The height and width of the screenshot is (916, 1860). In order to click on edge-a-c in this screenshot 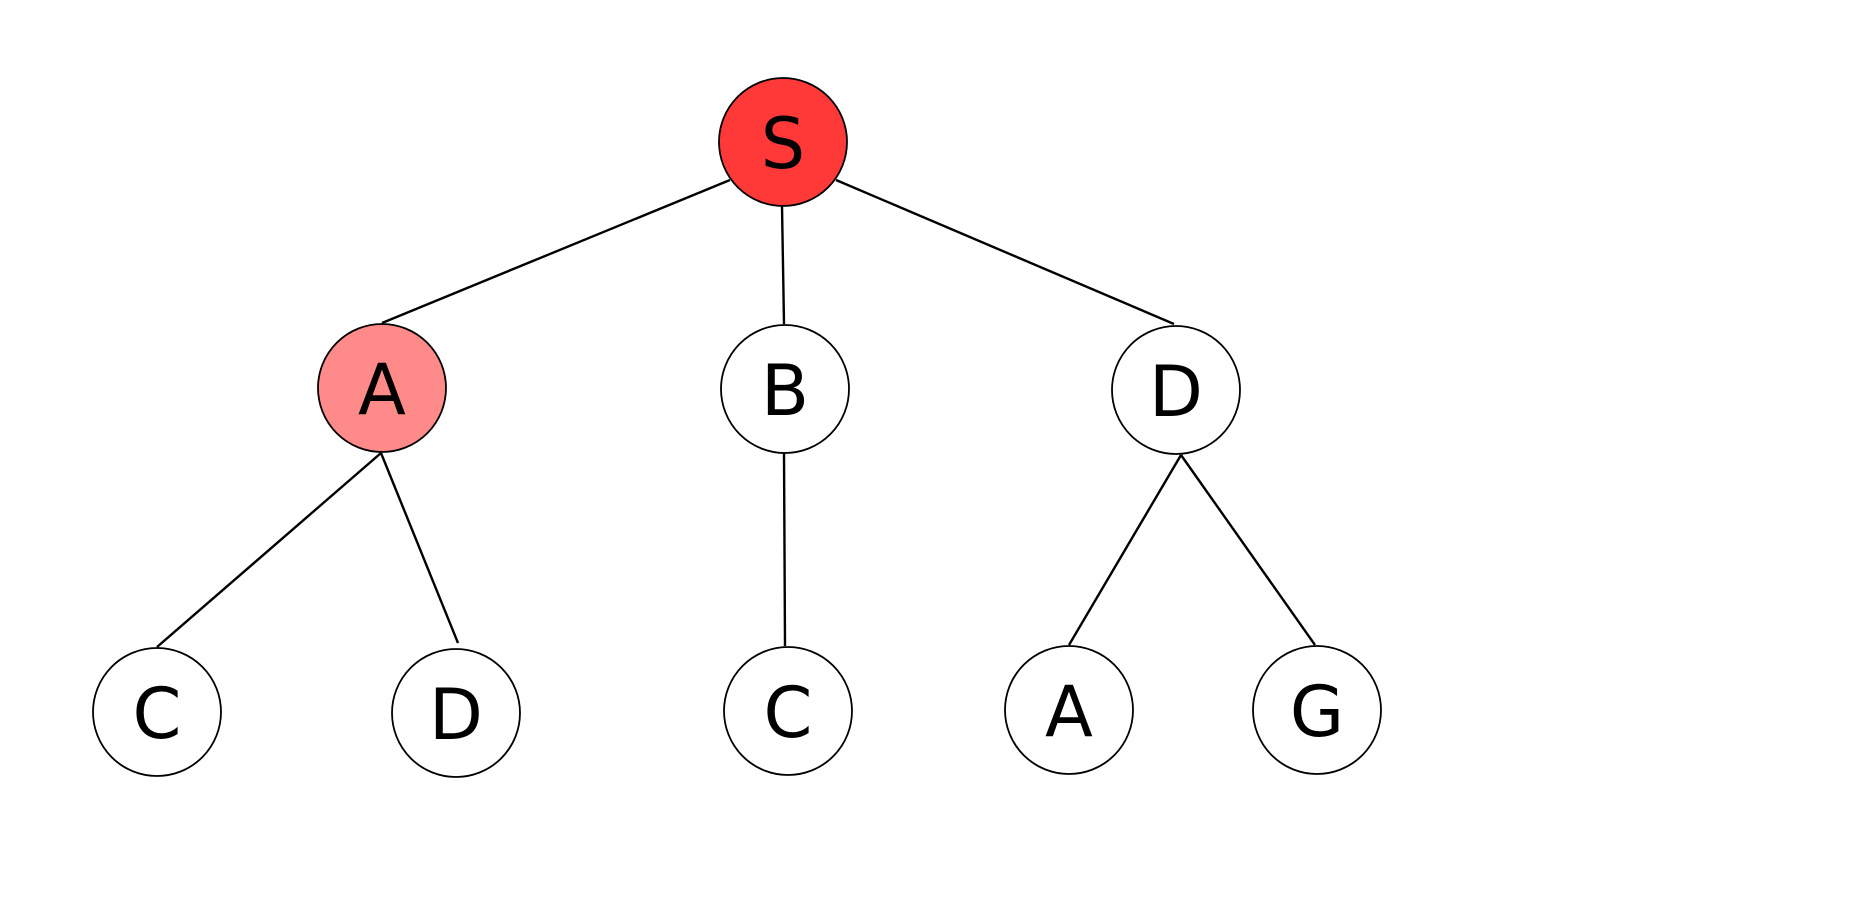, I will do `click(269, 550)`.